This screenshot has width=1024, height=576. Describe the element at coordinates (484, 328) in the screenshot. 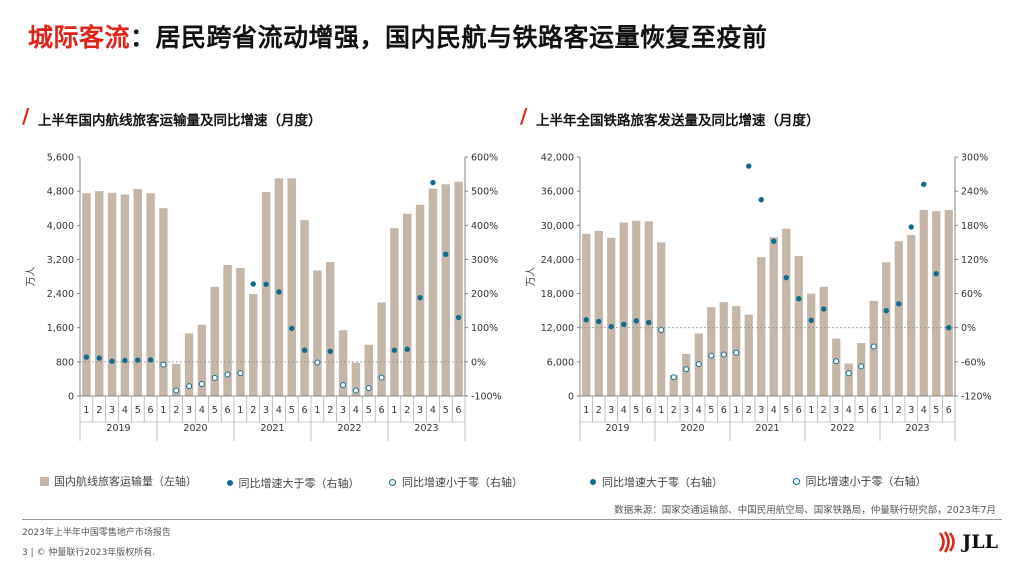

I see `y2-tick-label: 100%` at that location.